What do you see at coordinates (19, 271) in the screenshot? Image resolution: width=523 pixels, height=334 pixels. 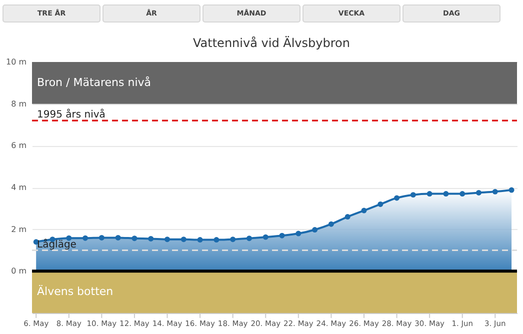 I see `y-tick-label: 0 m` at bounding box center [19, 271].